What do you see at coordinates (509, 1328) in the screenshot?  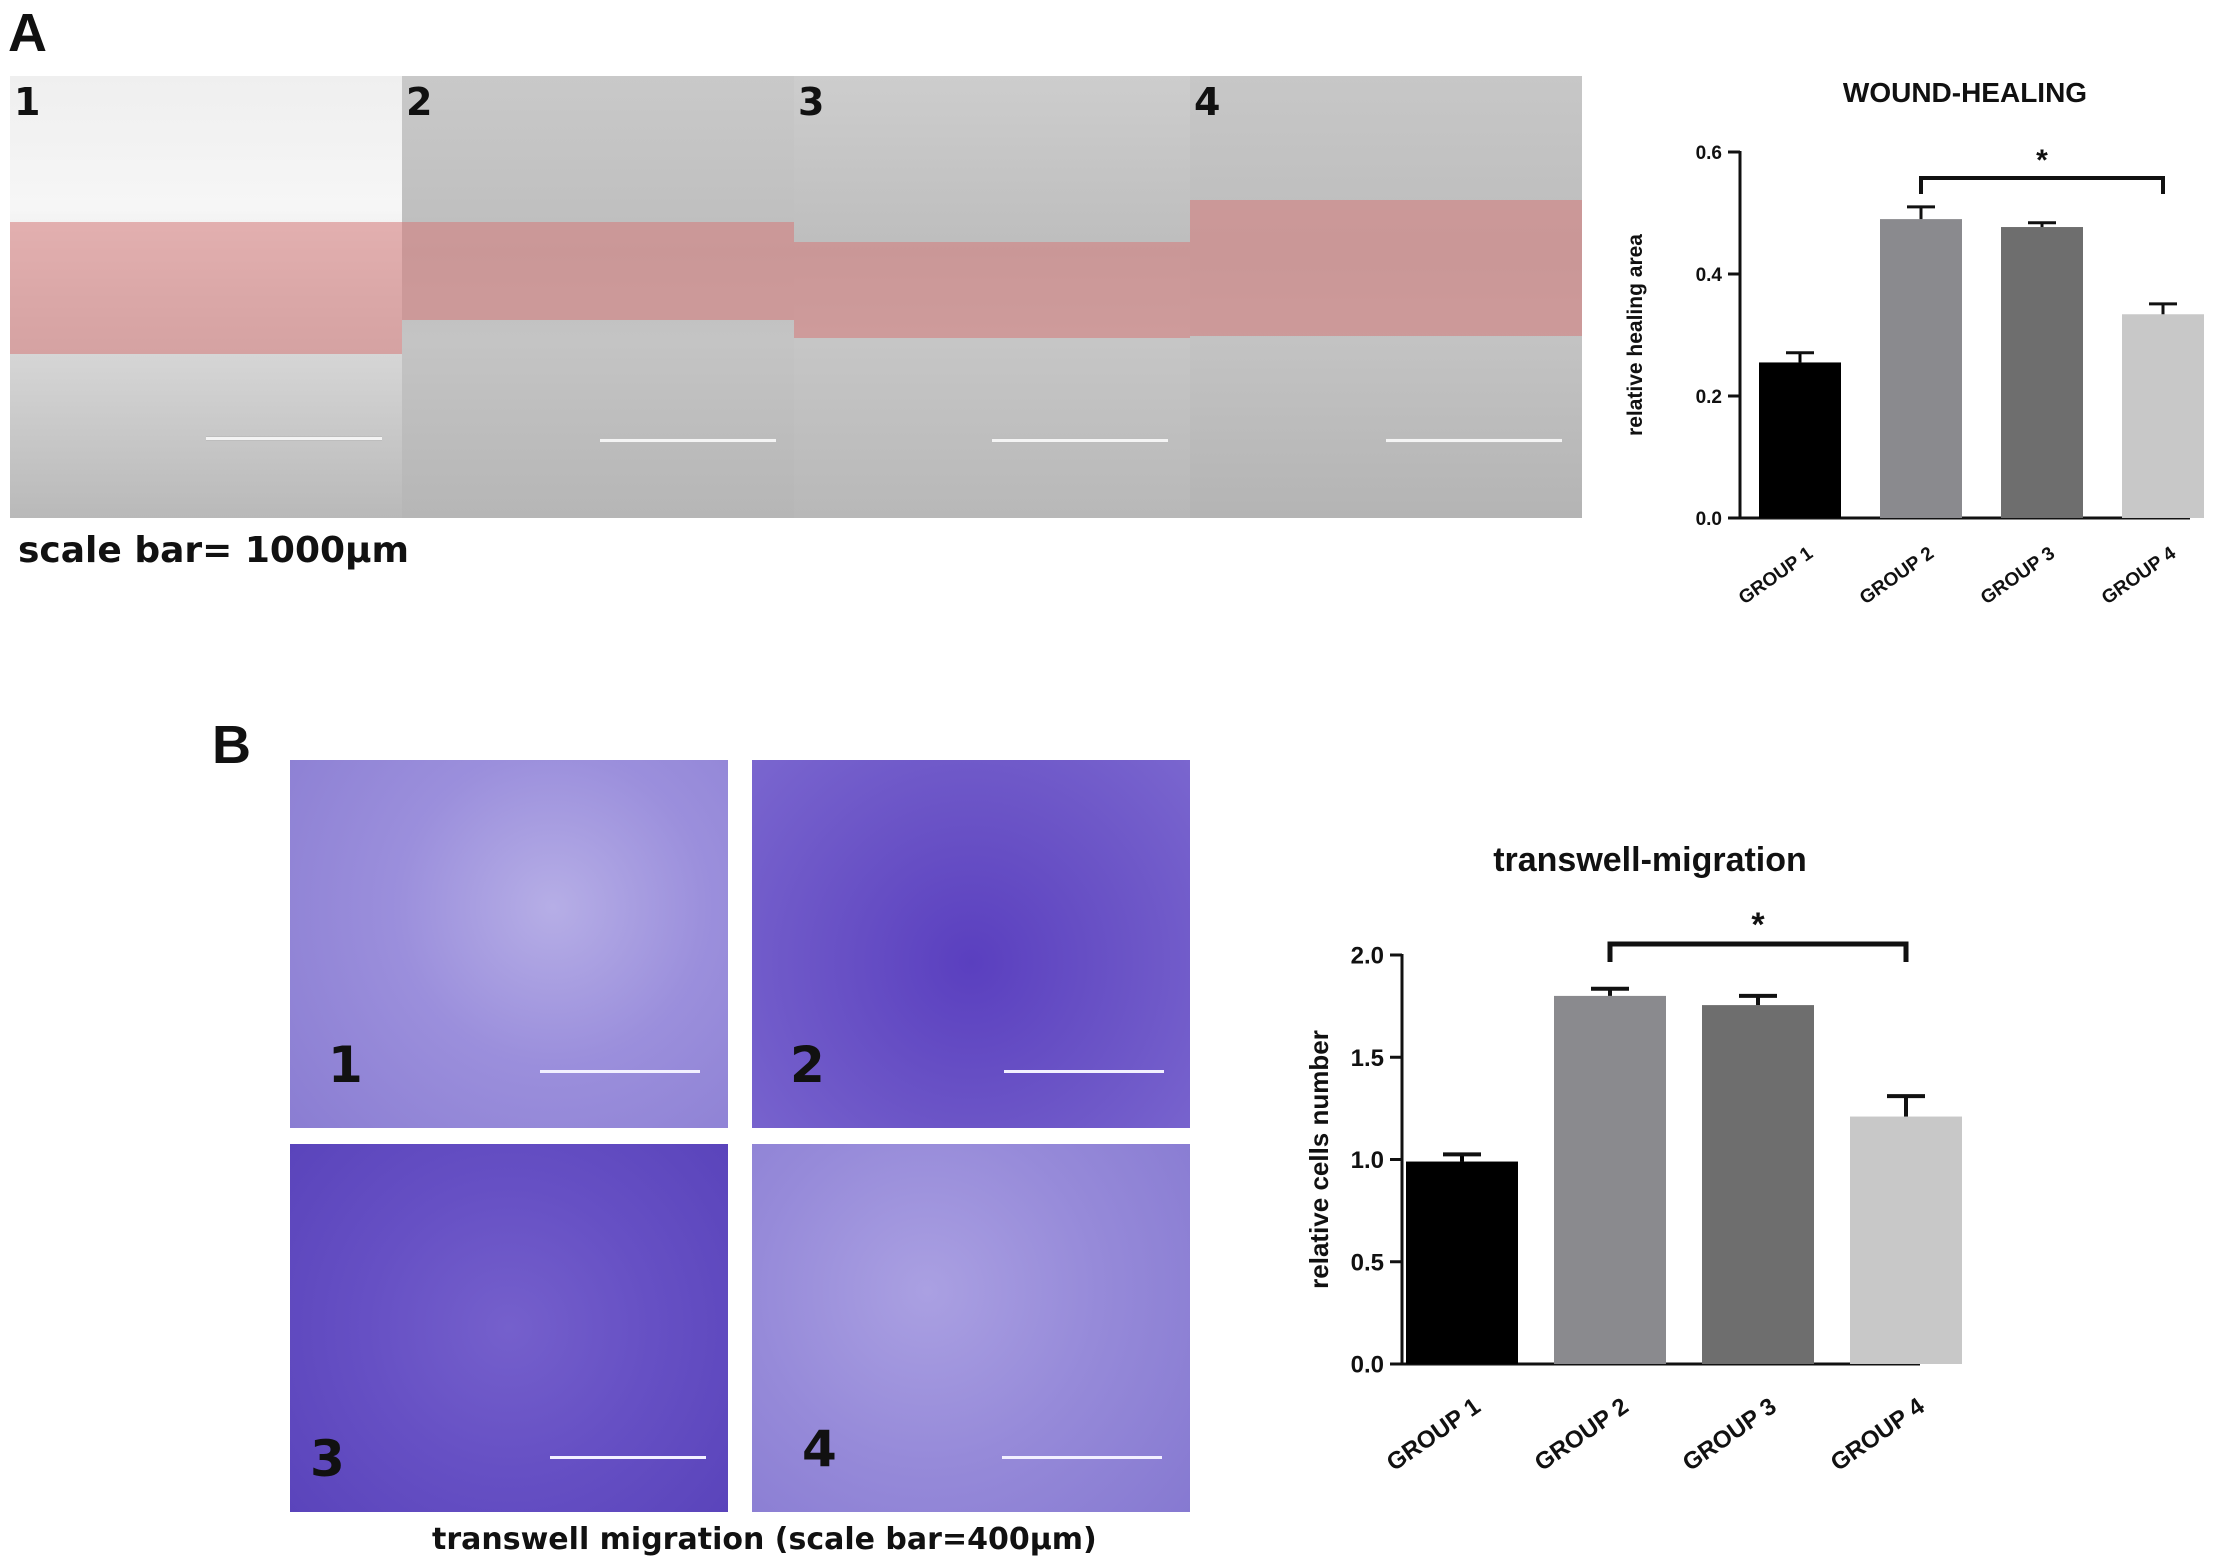 I see `transwell-image-3: 3` at bounding box center [509, 1328].